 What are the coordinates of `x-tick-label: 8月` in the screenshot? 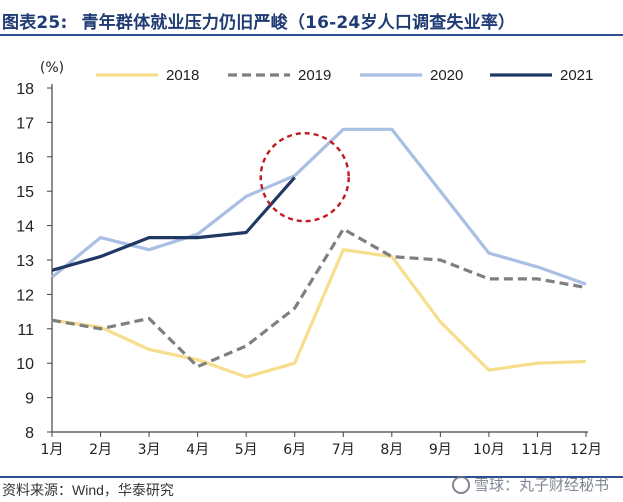 It's located at (391, 450).